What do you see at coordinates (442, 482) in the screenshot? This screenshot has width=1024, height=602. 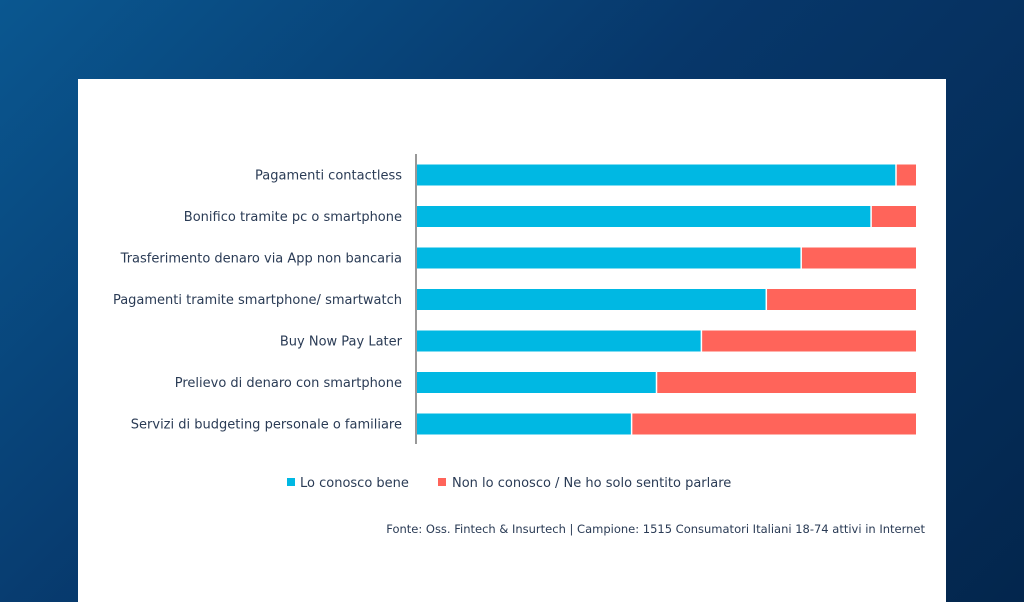 I see `legend-swatch-unknown` at bounding box center [442, 482].